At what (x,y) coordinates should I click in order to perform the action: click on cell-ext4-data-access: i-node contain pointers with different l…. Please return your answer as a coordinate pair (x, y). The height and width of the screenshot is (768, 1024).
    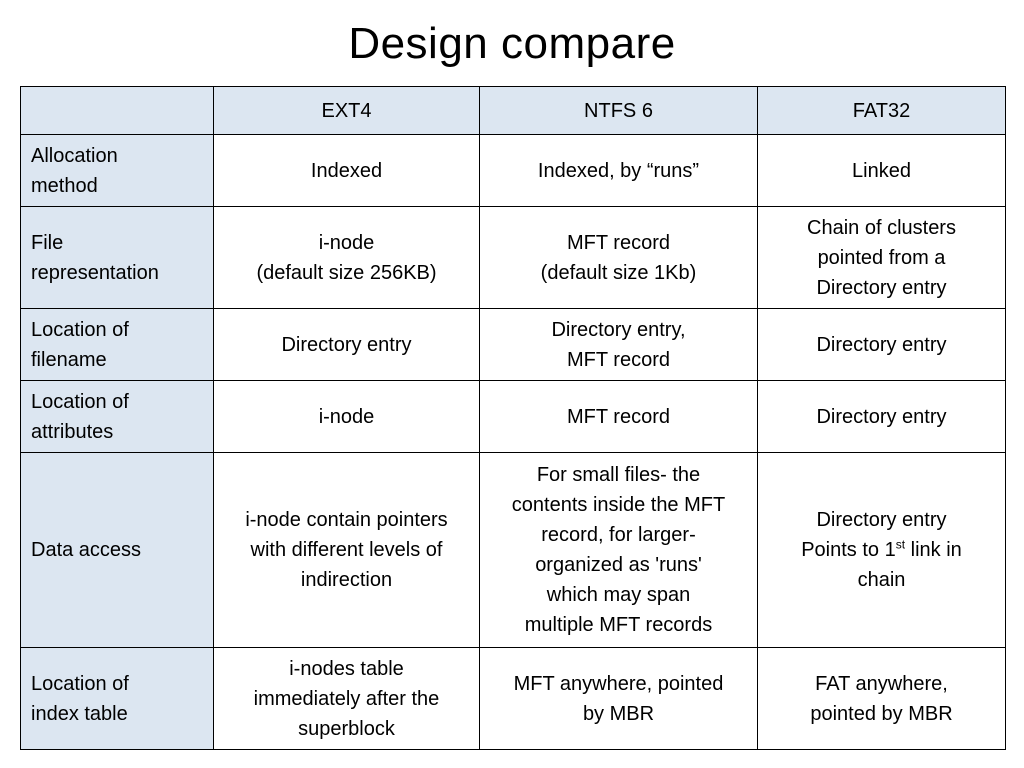
    Looking at the image, I should click on (346, 550).